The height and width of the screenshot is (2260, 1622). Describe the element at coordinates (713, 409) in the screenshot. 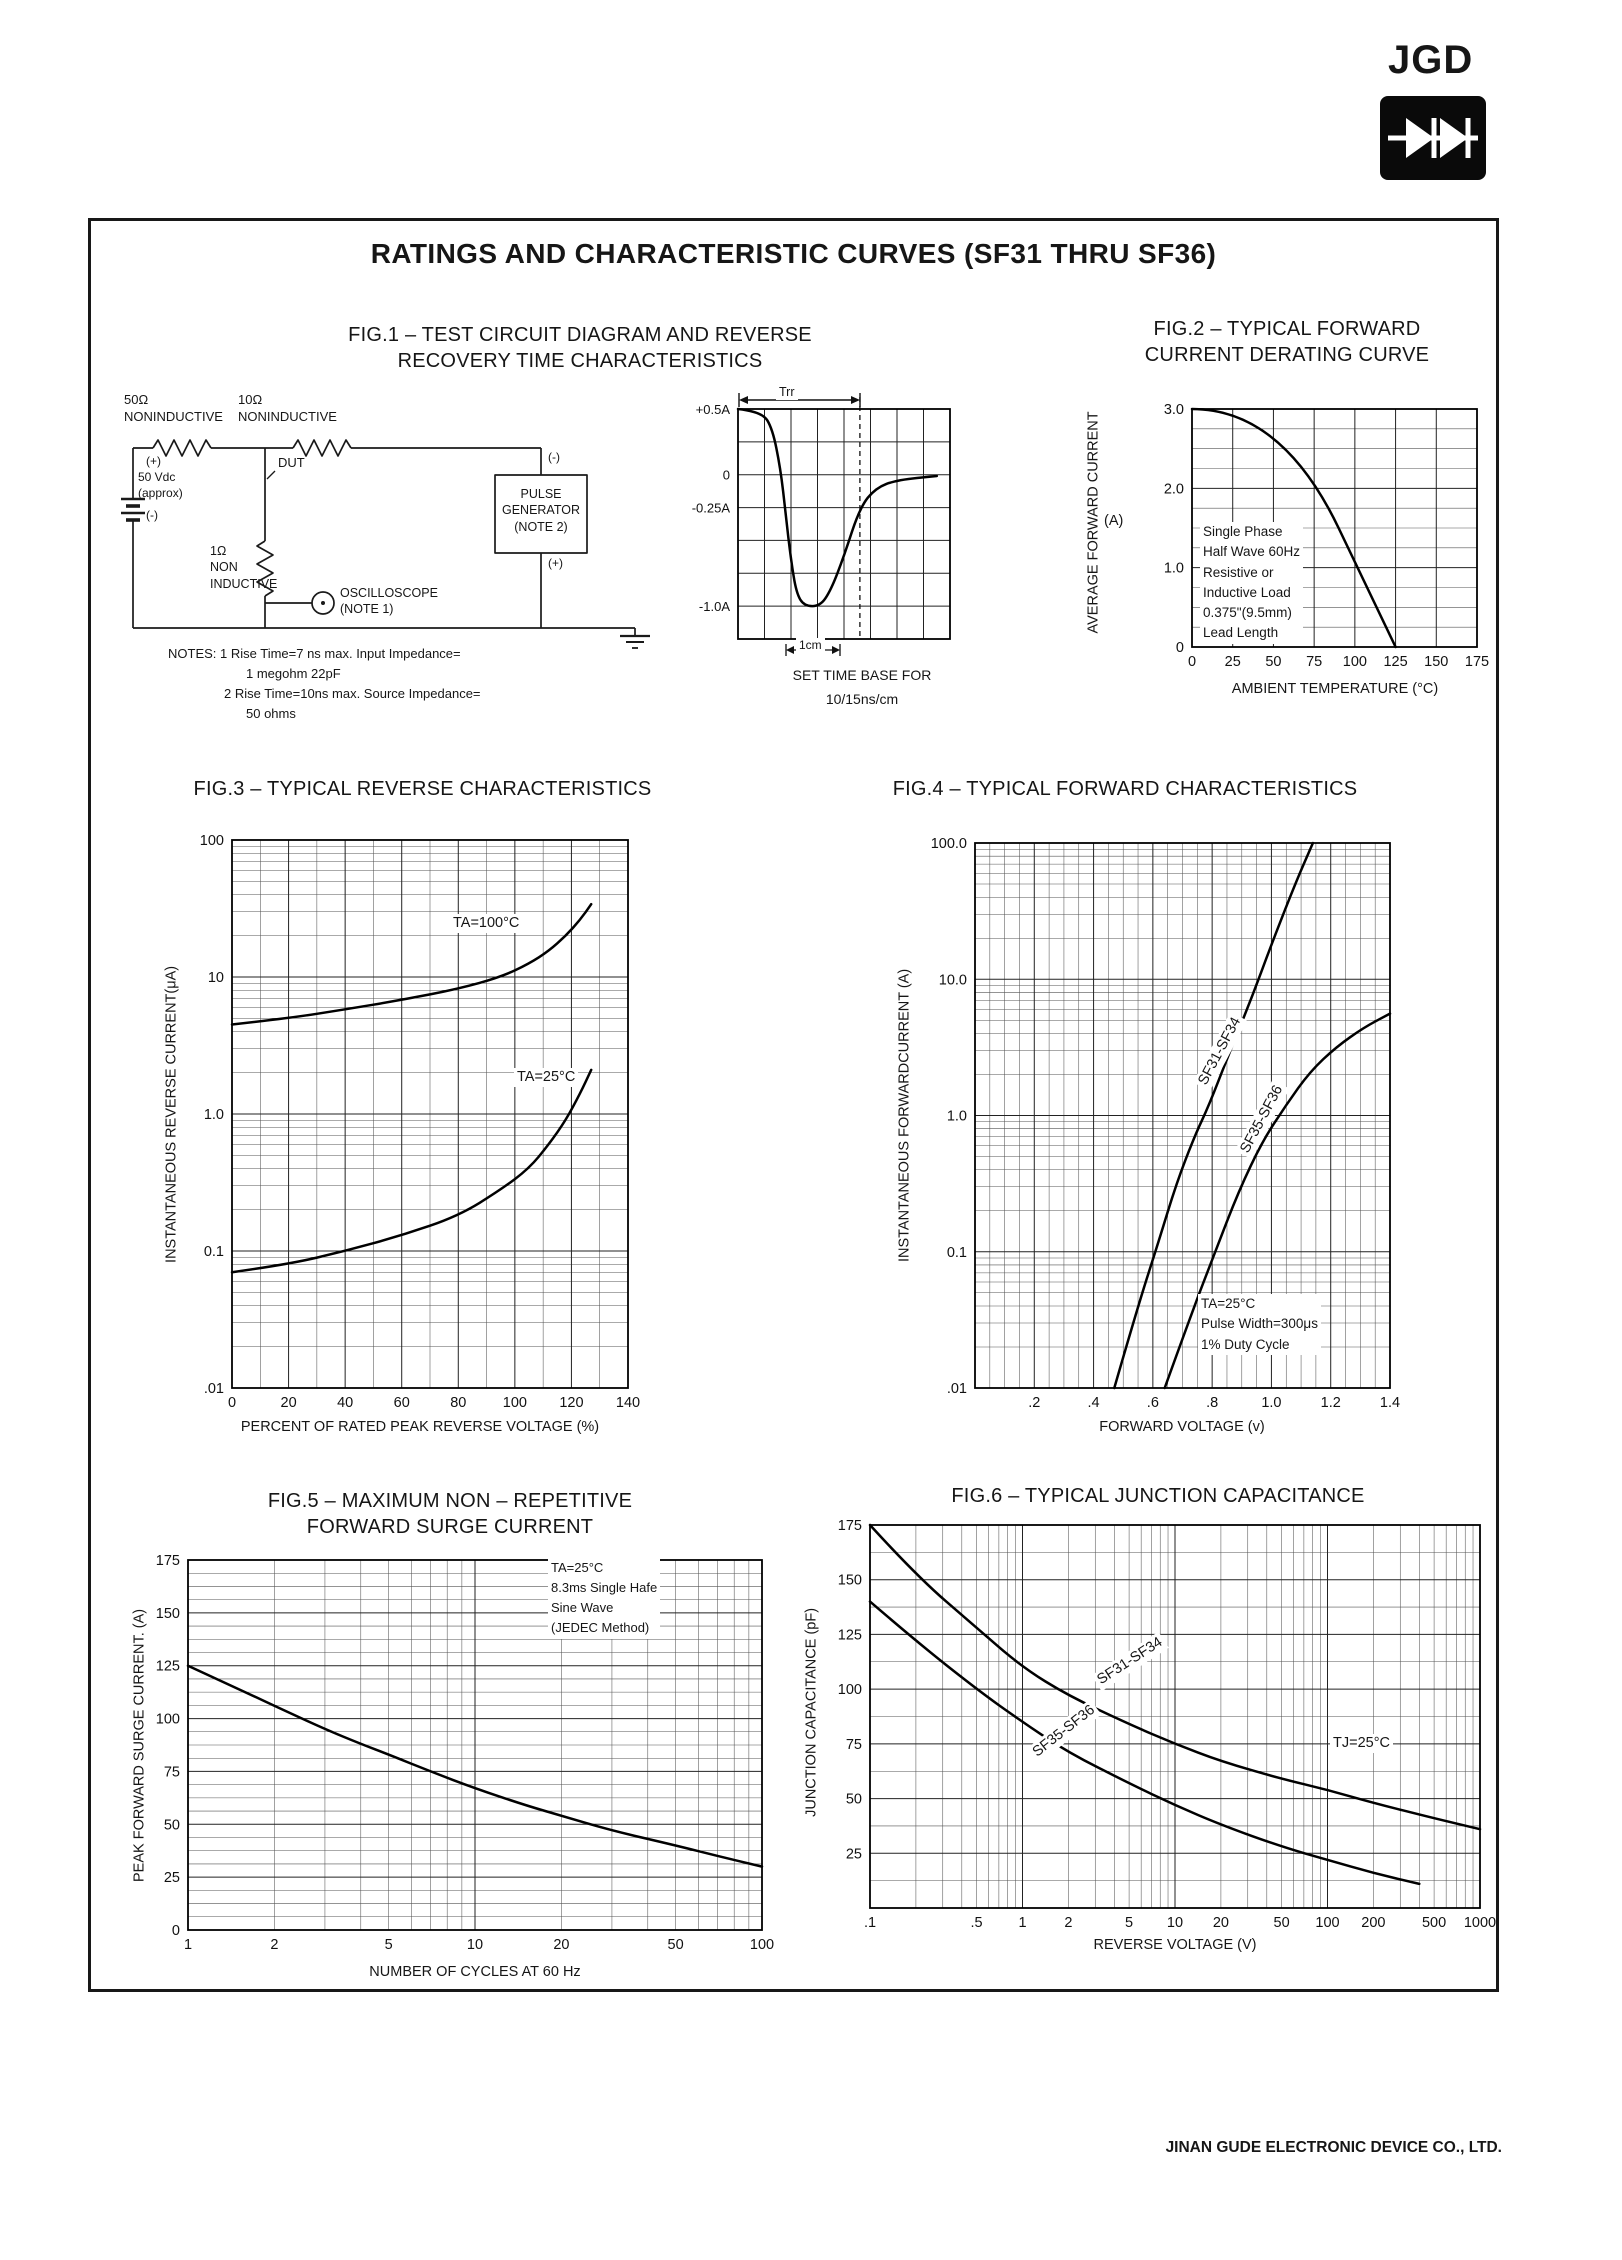

I see `y-tick-label: +0.5A` at that location.